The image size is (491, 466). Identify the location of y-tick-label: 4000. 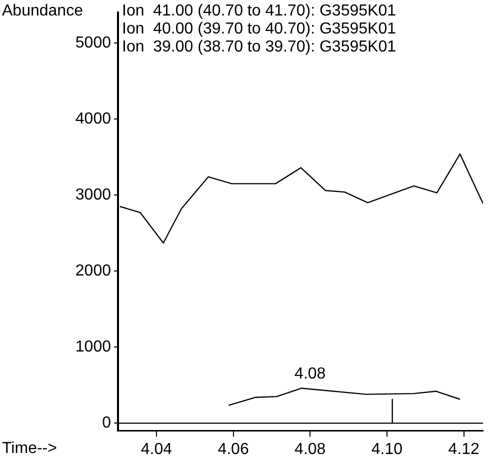
(93, 119).